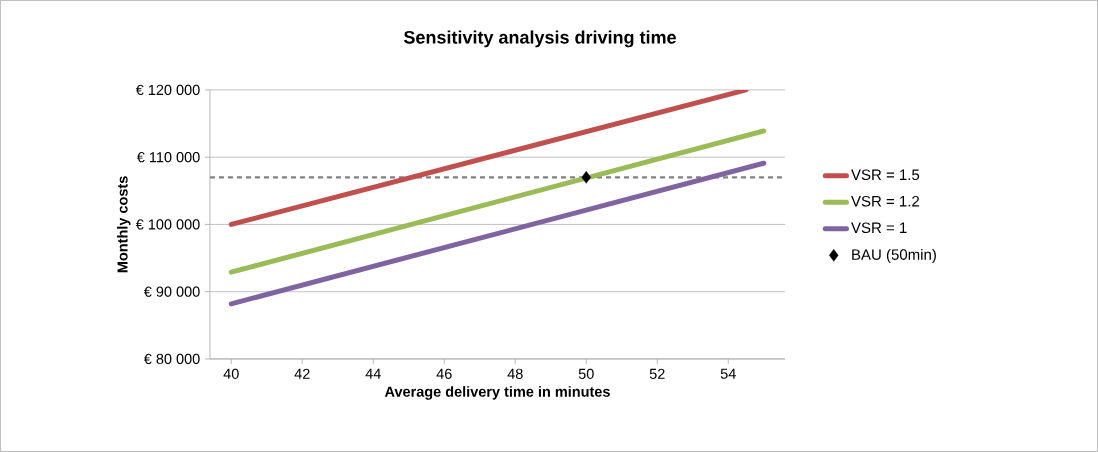  I want to click on y-axis-title: Monthly costs, so click(124, 224).